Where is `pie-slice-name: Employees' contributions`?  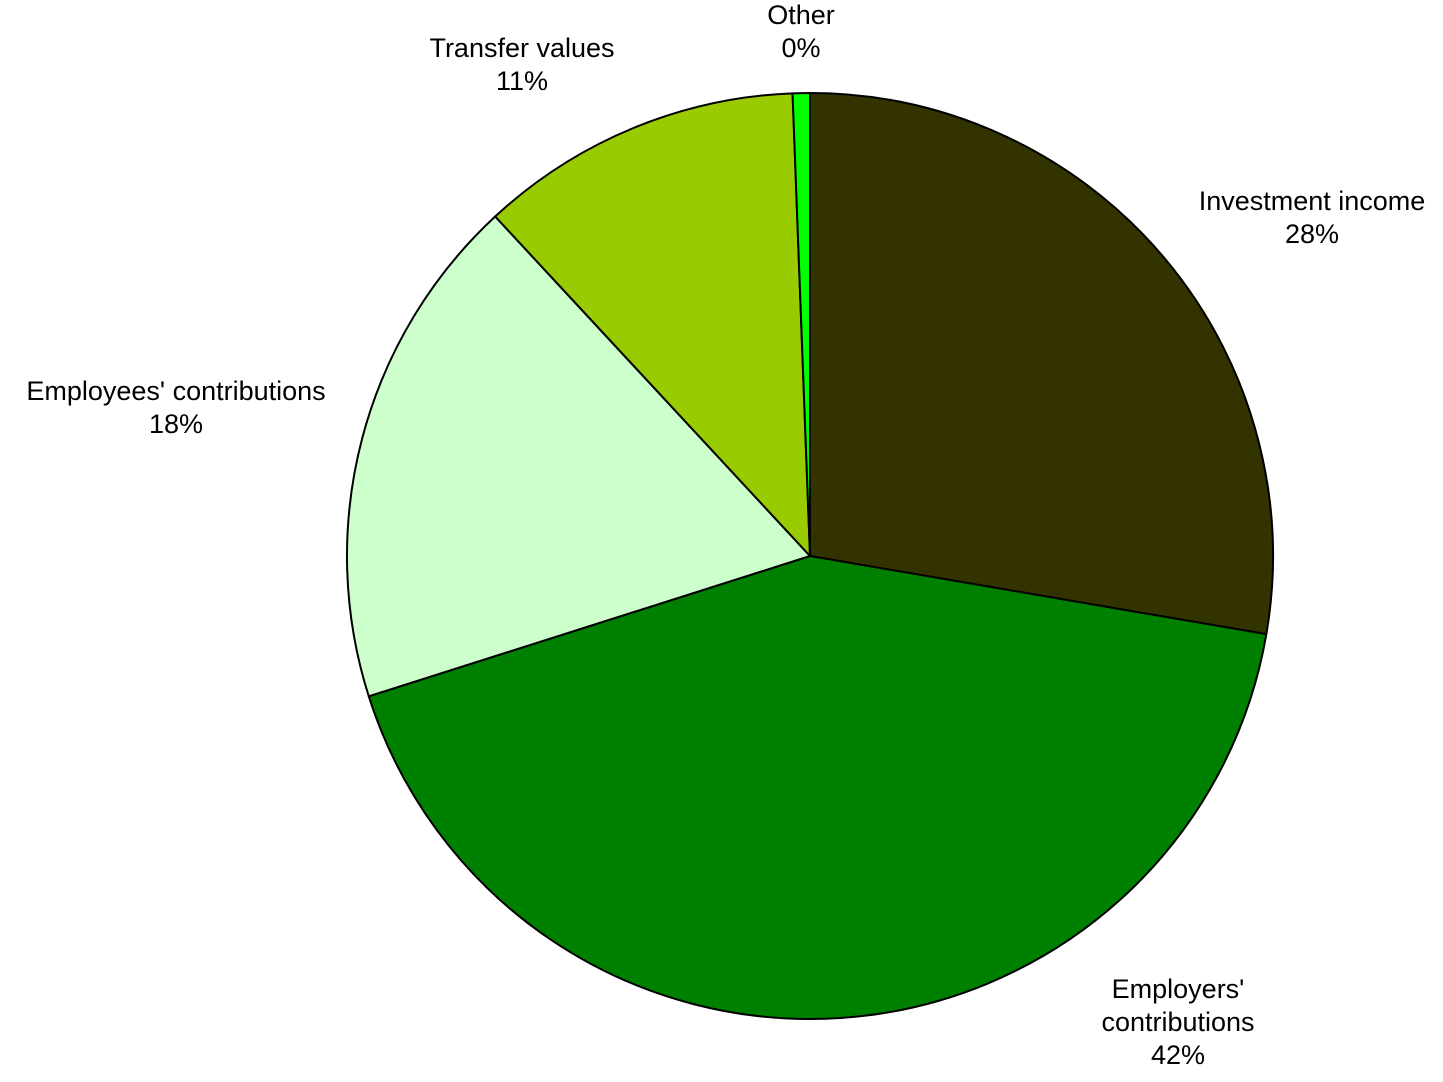
pie-slice-name: Employees' contributions is located at coordinates (175, 391).